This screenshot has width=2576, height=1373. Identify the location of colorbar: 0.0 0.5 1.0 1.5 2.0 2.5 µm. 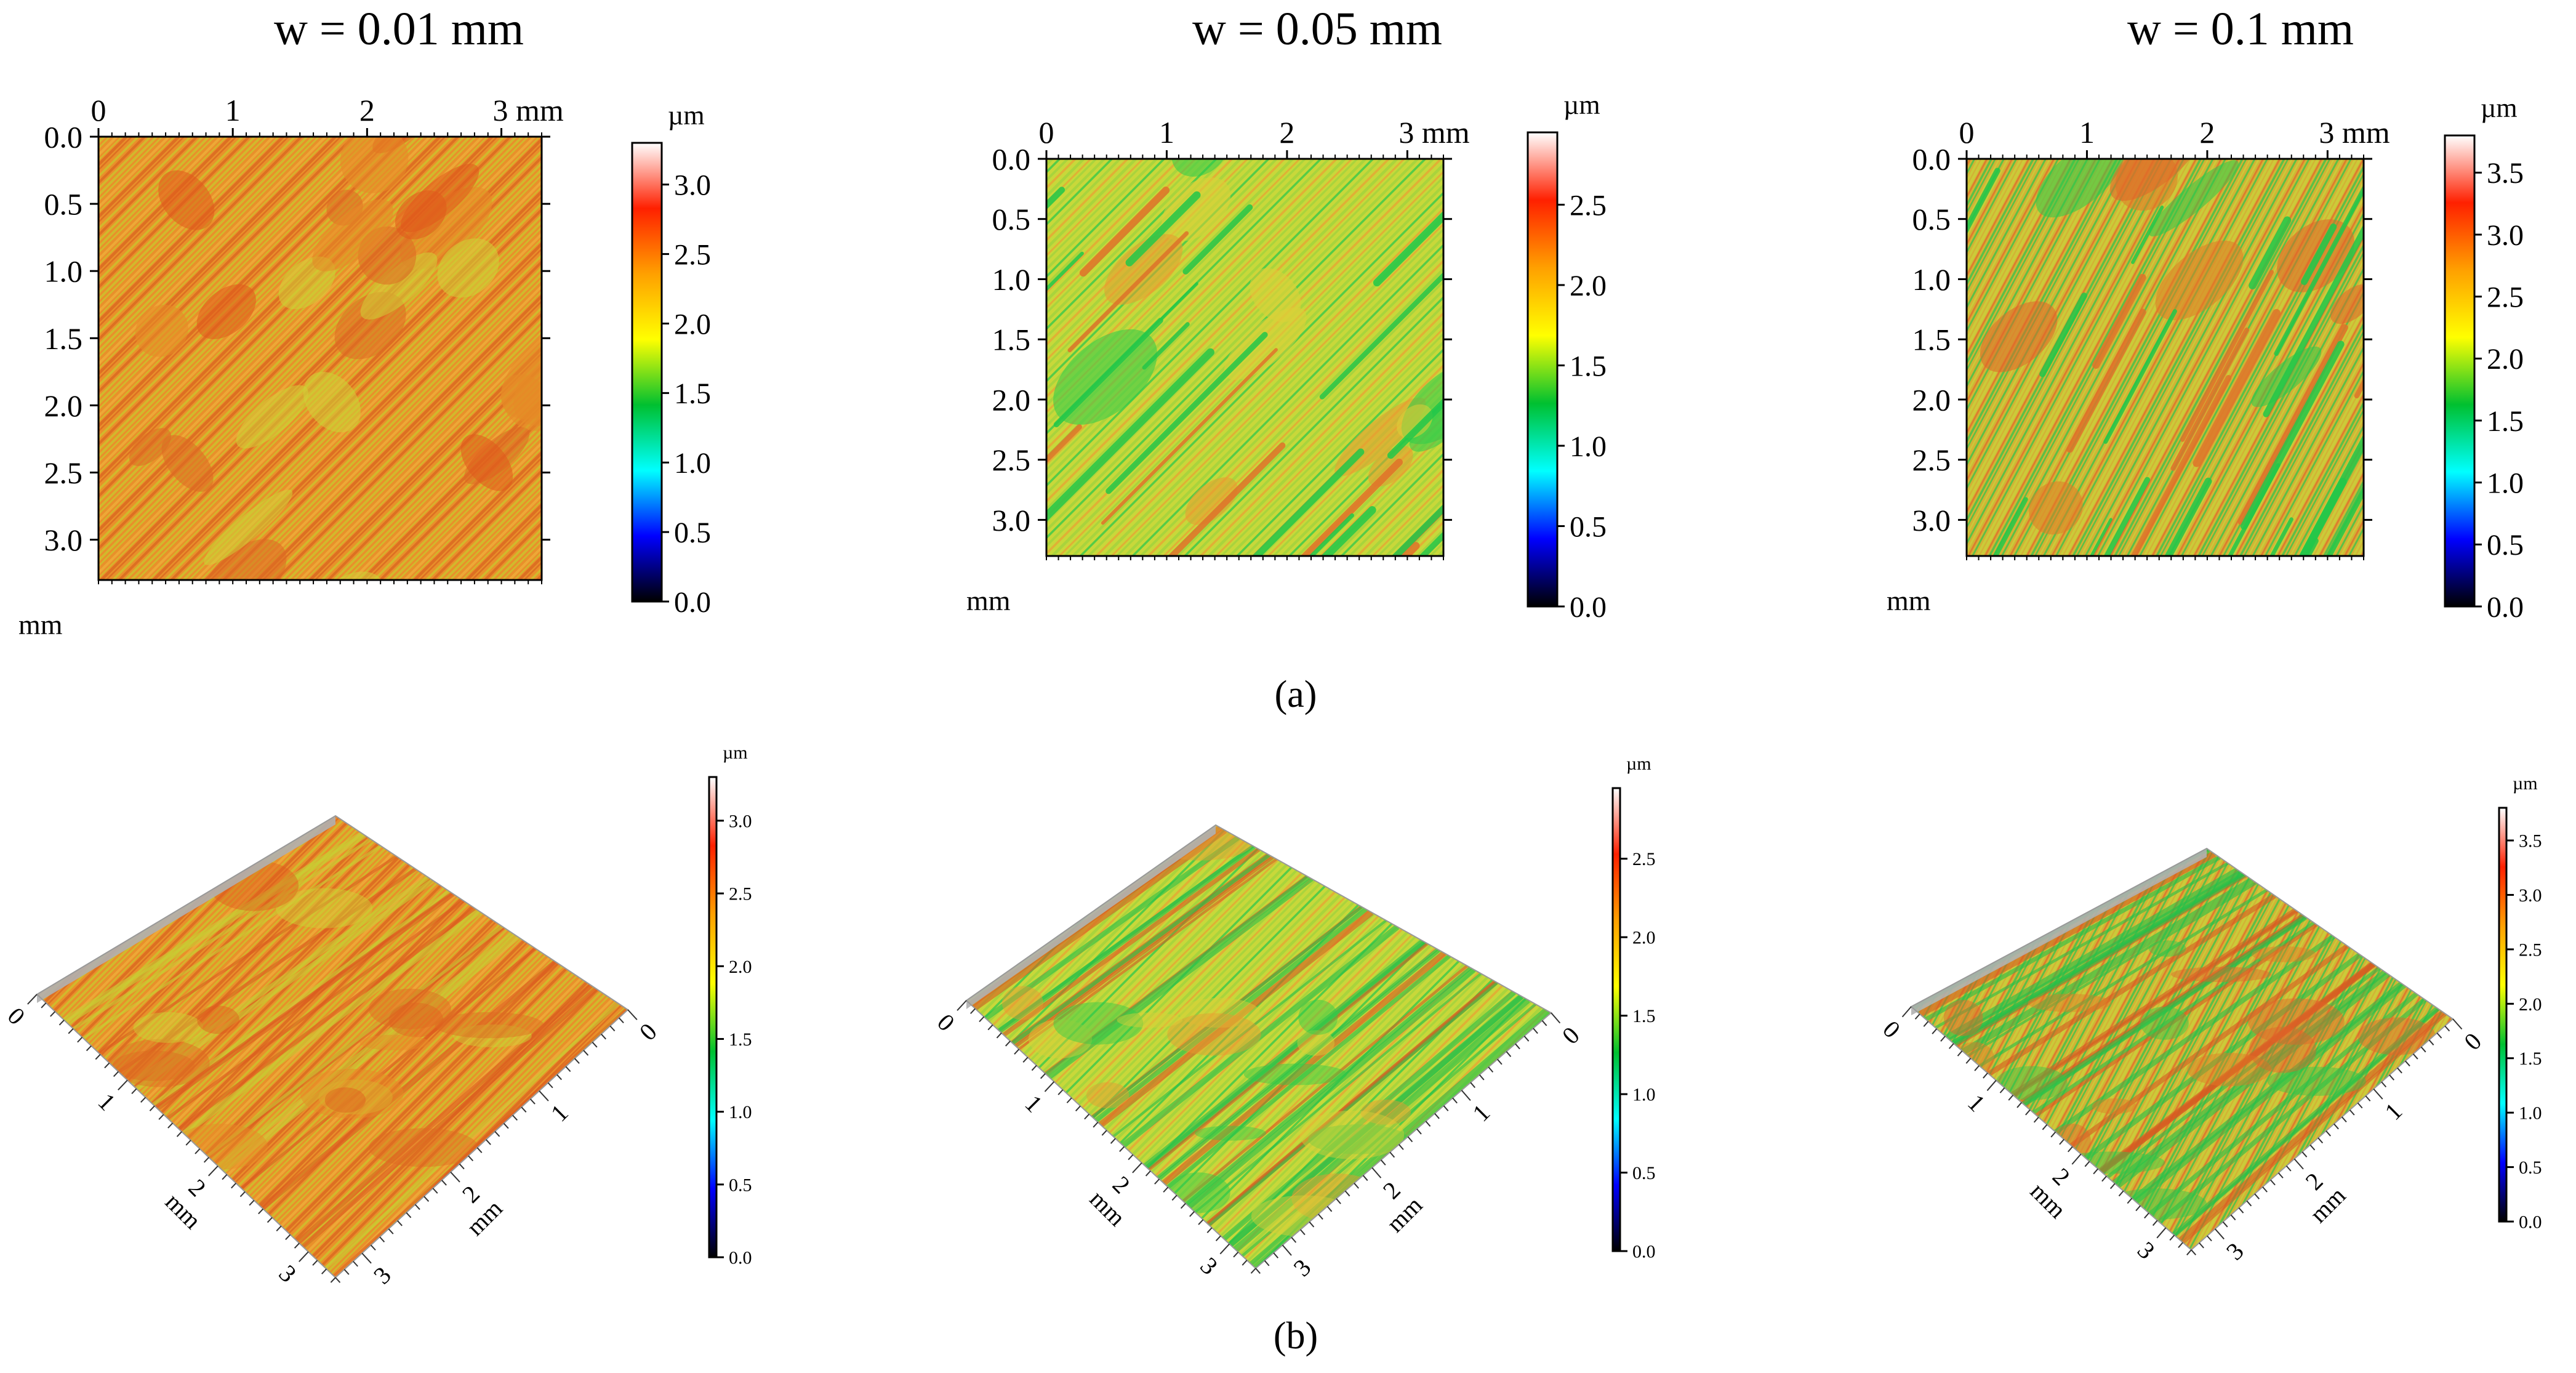
(1633, 1008).